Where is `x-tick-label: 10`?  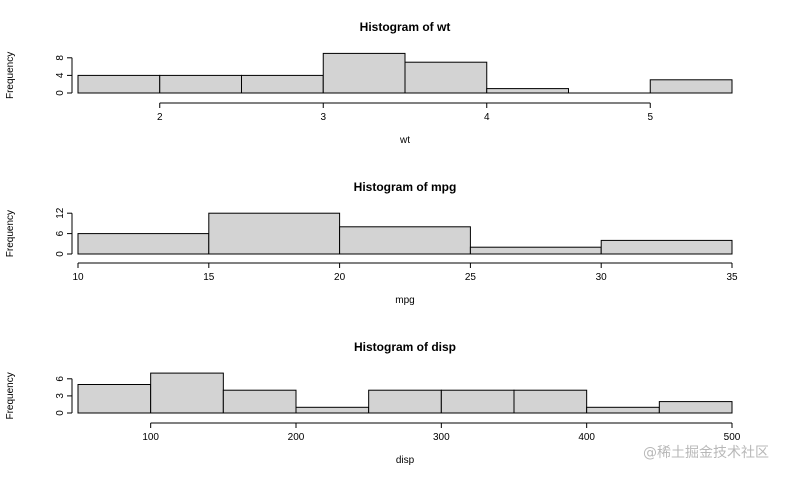
x-tick-label: 10 is located at coordinates (78, 277).